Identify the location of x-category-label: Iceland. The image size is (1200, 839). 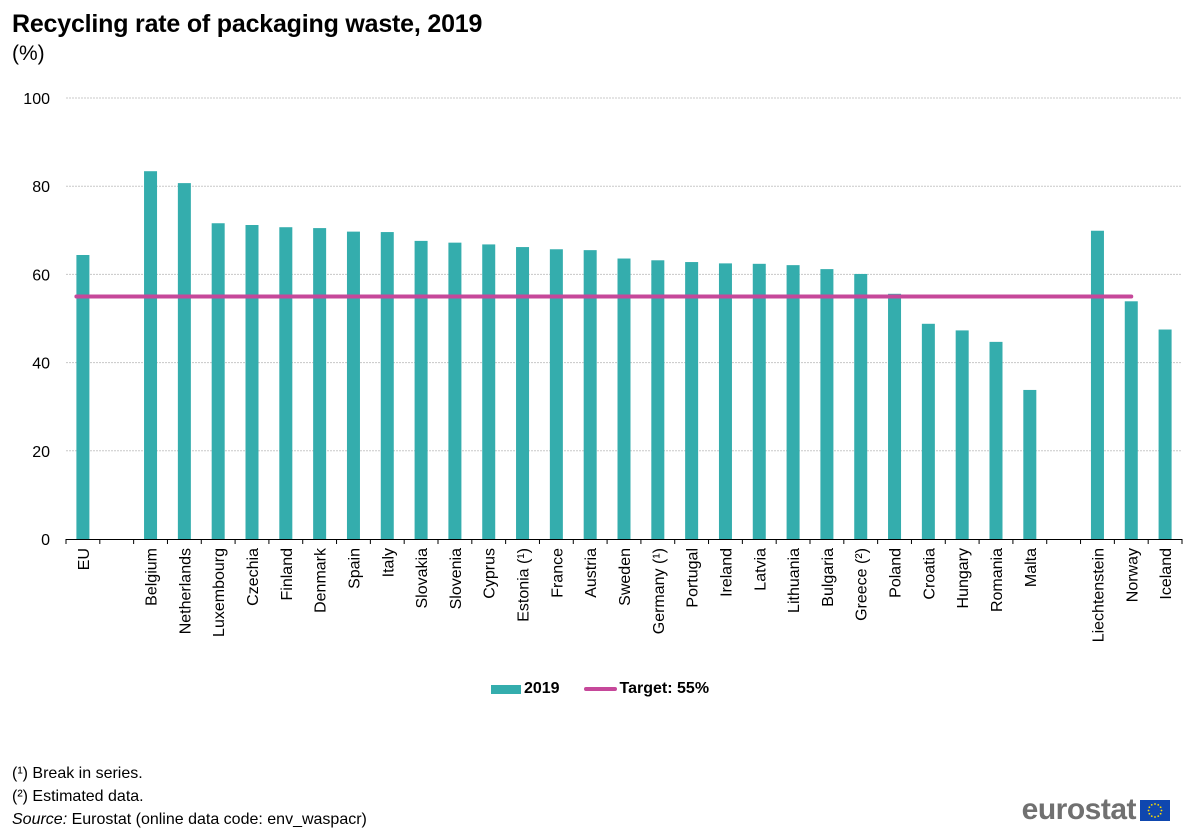
(1166, 574).